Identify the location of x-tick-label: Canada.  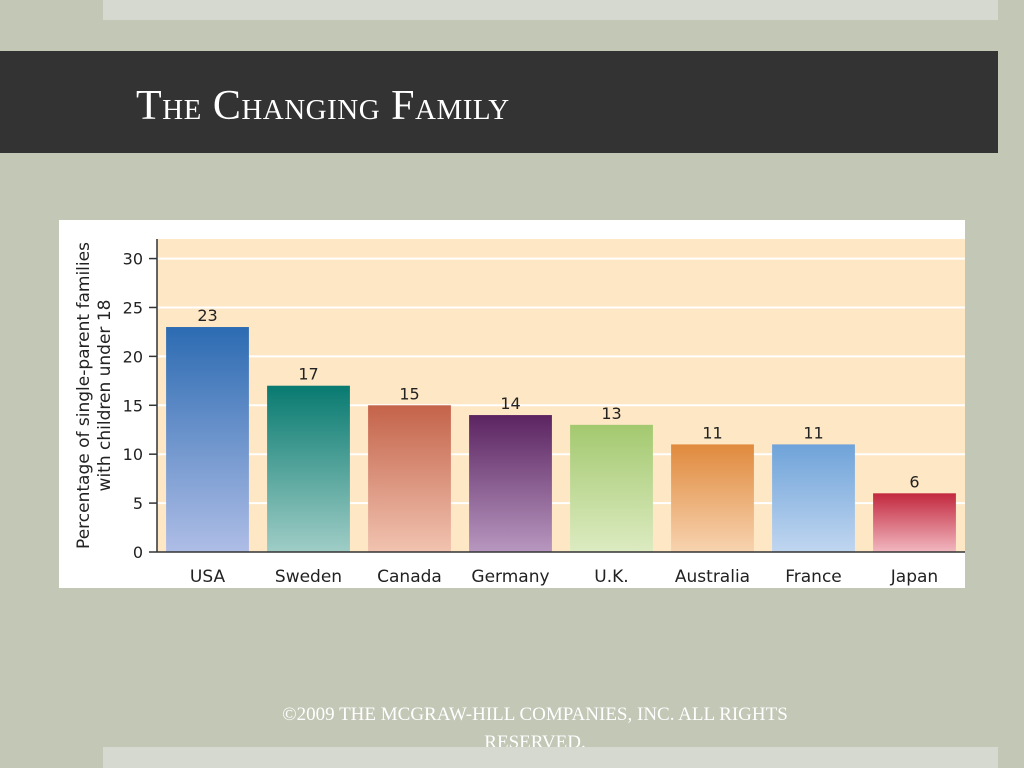
(409, 577).